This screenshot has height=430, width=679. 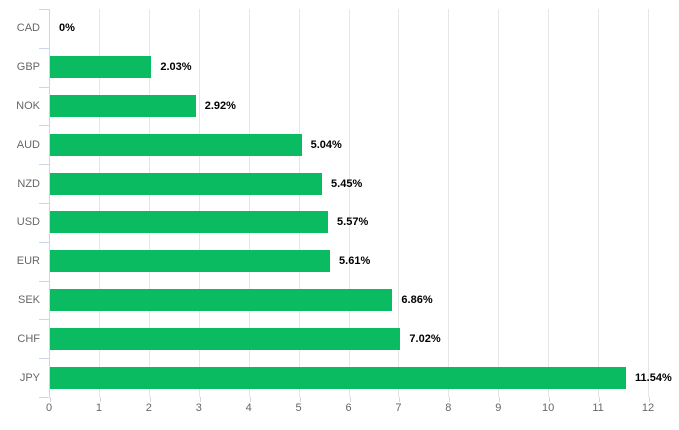 I want to click on x-axis-tick-label: 7, so click(x=398, y=408).